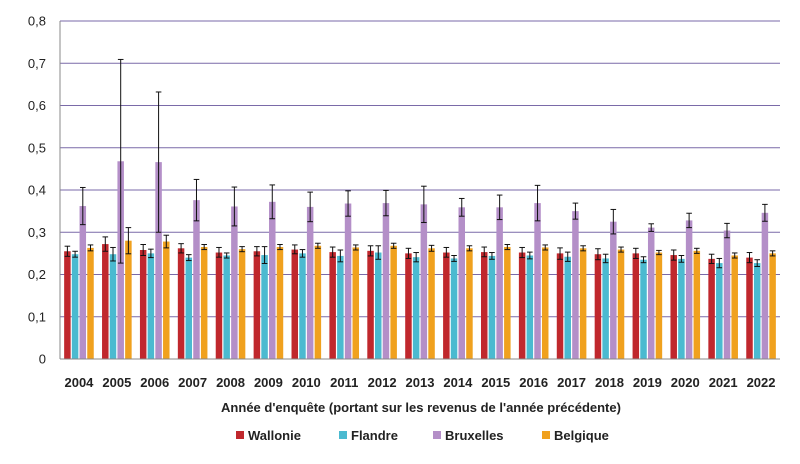 The width and height of the screenshot is (800, 464). Describe the element at coordinates (37, 147) in the screenshot. I see `y-tick-label: 0,5` at that location.